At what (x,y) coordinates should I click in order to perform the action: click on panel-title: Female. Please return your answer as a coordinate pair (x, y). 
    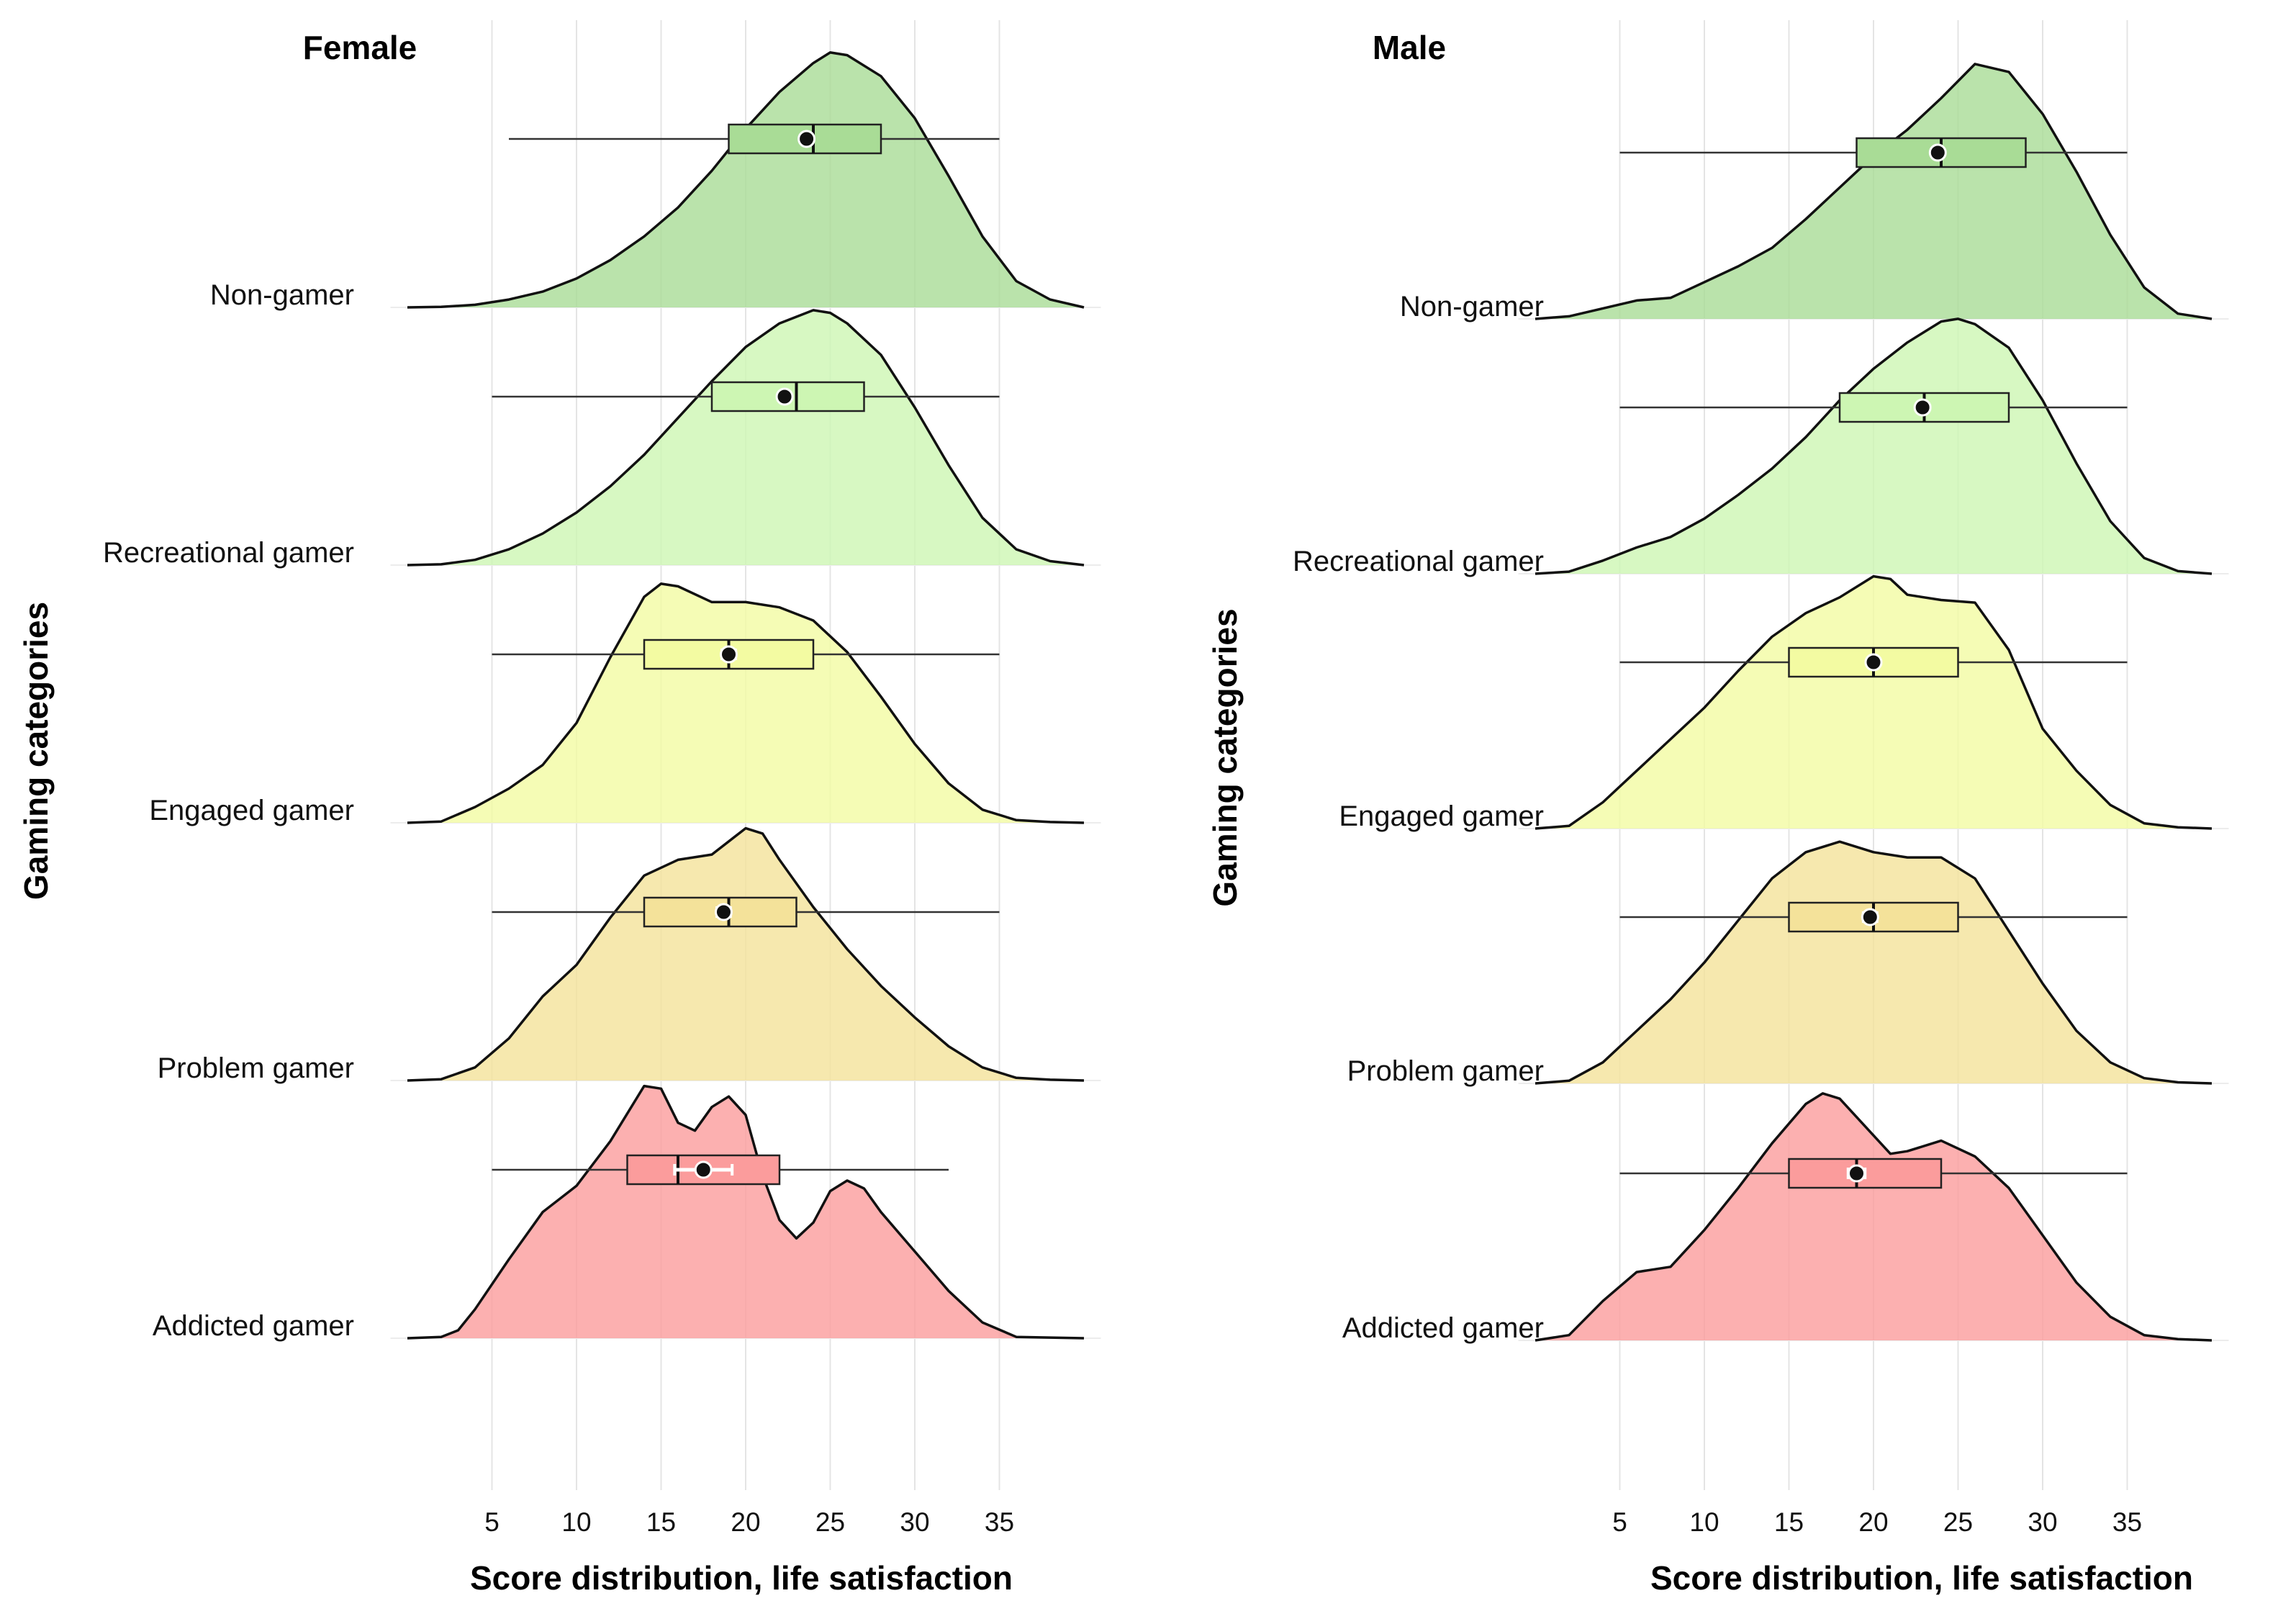
    Looking at the image, I should click on (360, 47).